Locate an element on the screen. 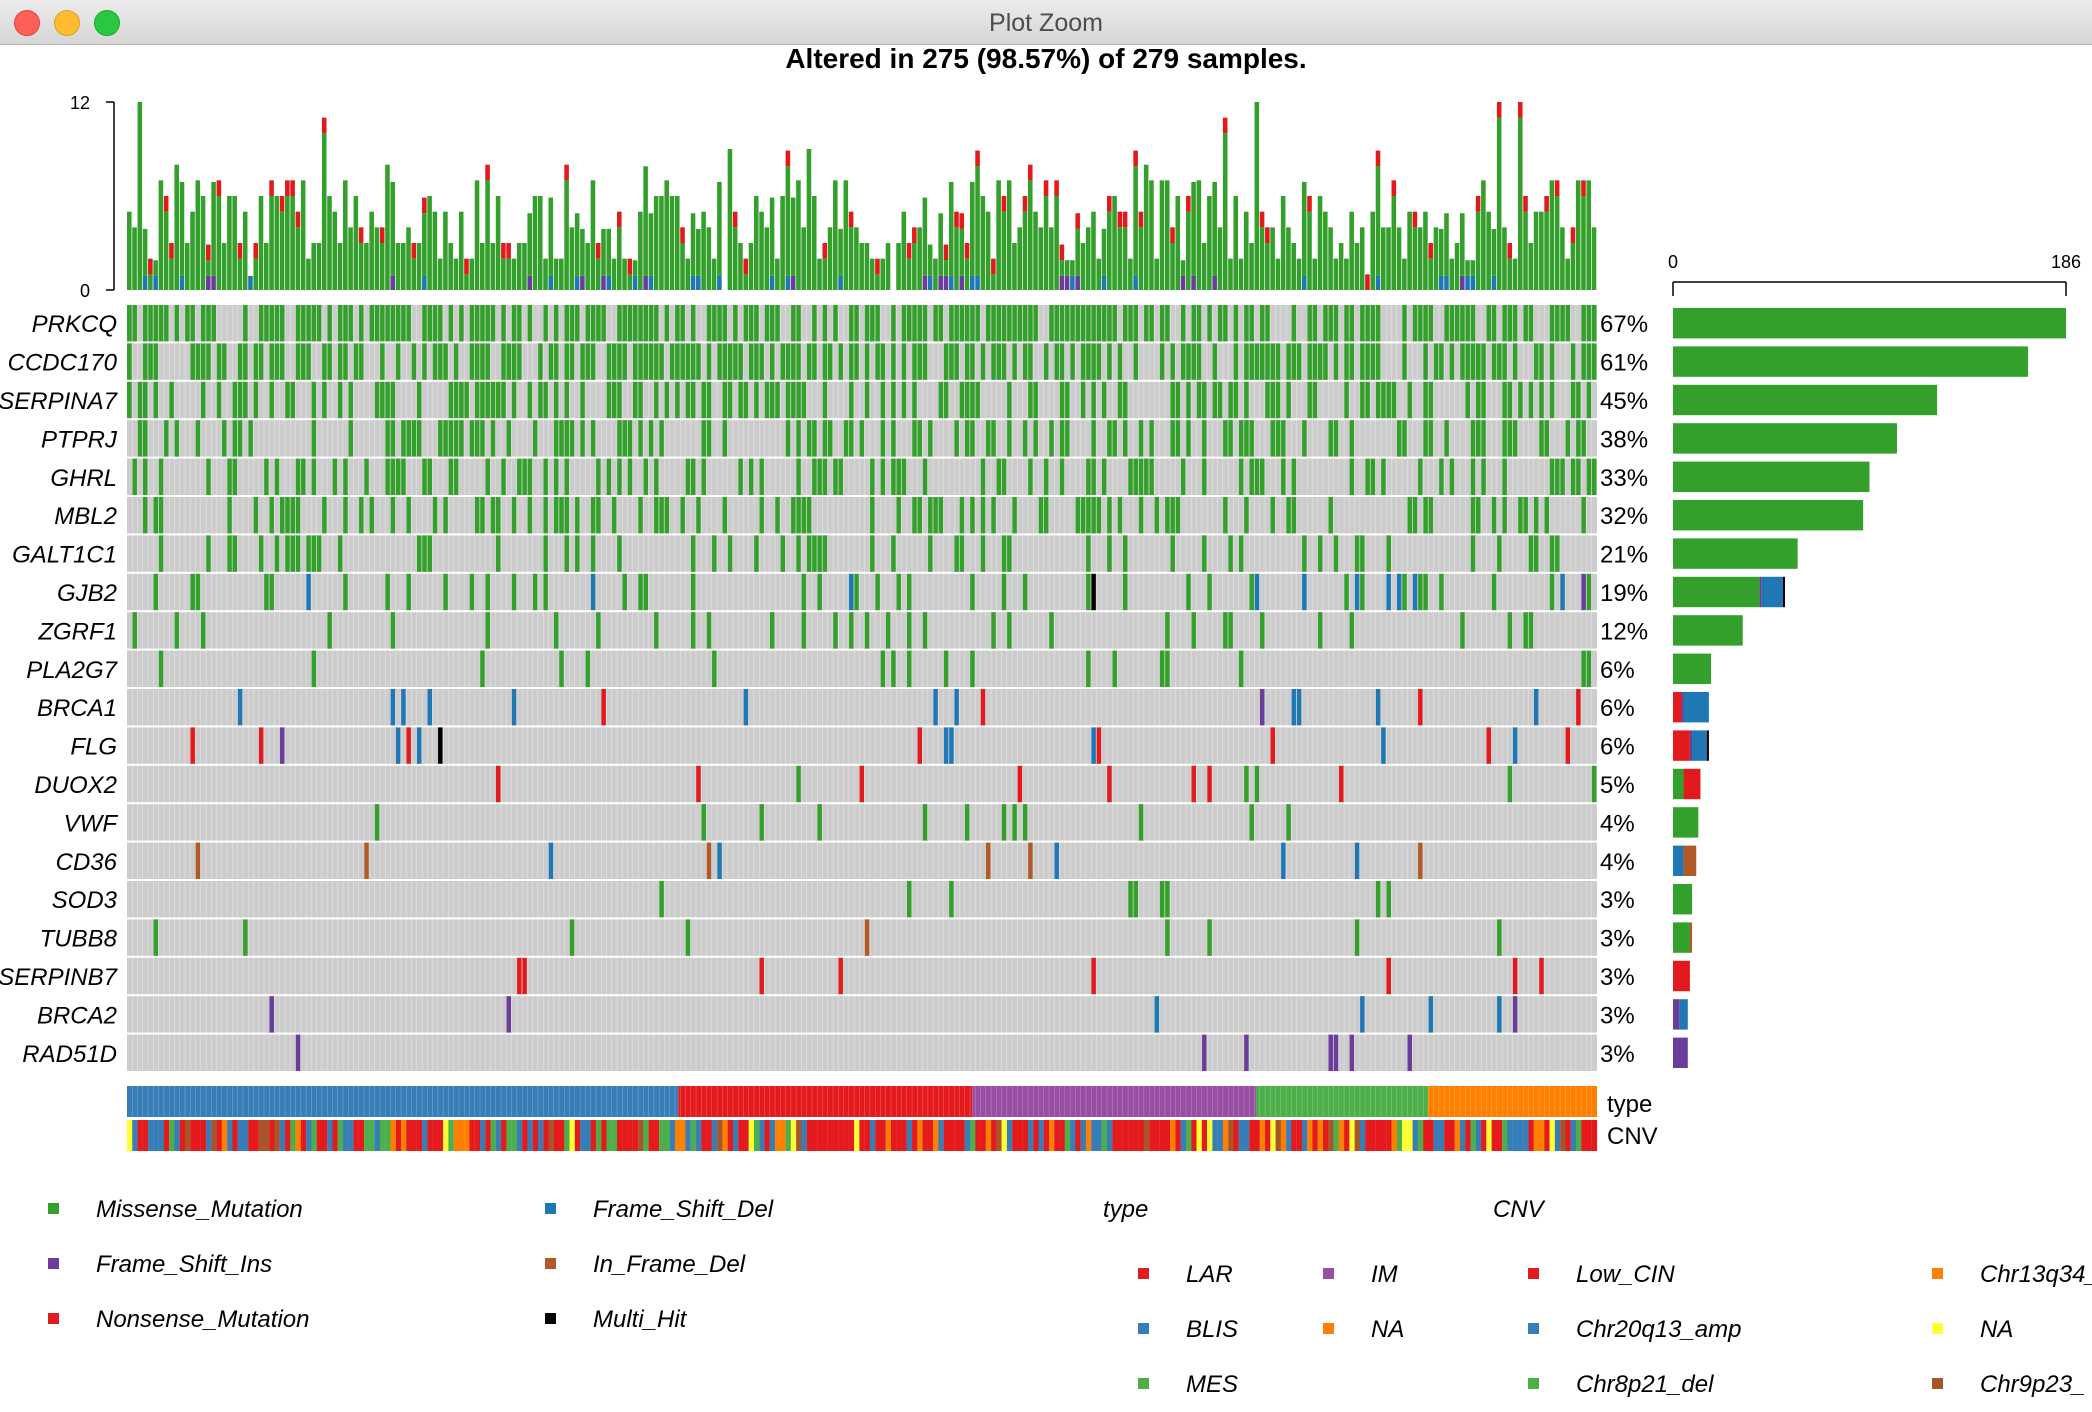  close-window-button is located at coordinates (27, 23).